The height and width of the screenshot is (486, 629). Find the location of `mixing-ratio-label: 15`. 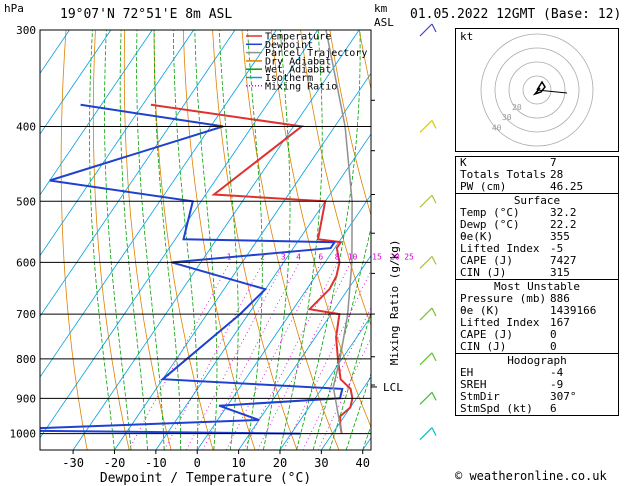

mixing-ratio-label: 15 is located at coordinates (377, 256).